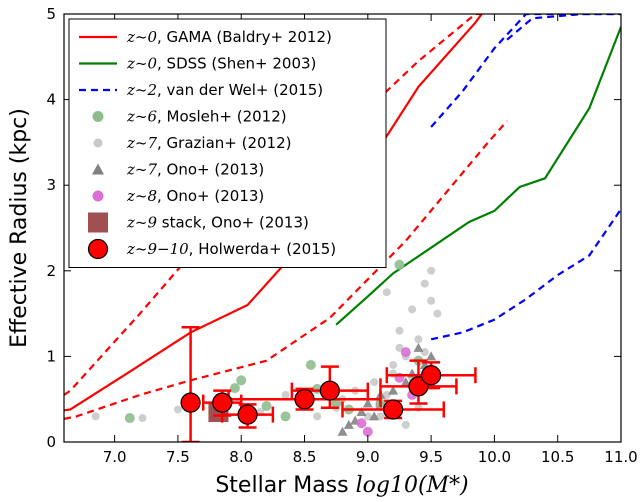 This screenshot has width=643, height=502. What do you see at coordinates (263, 249) in the screenshot?
I see `legend-entry-label: , Holwerda+ (2015)` at bounding box center [263, 249].